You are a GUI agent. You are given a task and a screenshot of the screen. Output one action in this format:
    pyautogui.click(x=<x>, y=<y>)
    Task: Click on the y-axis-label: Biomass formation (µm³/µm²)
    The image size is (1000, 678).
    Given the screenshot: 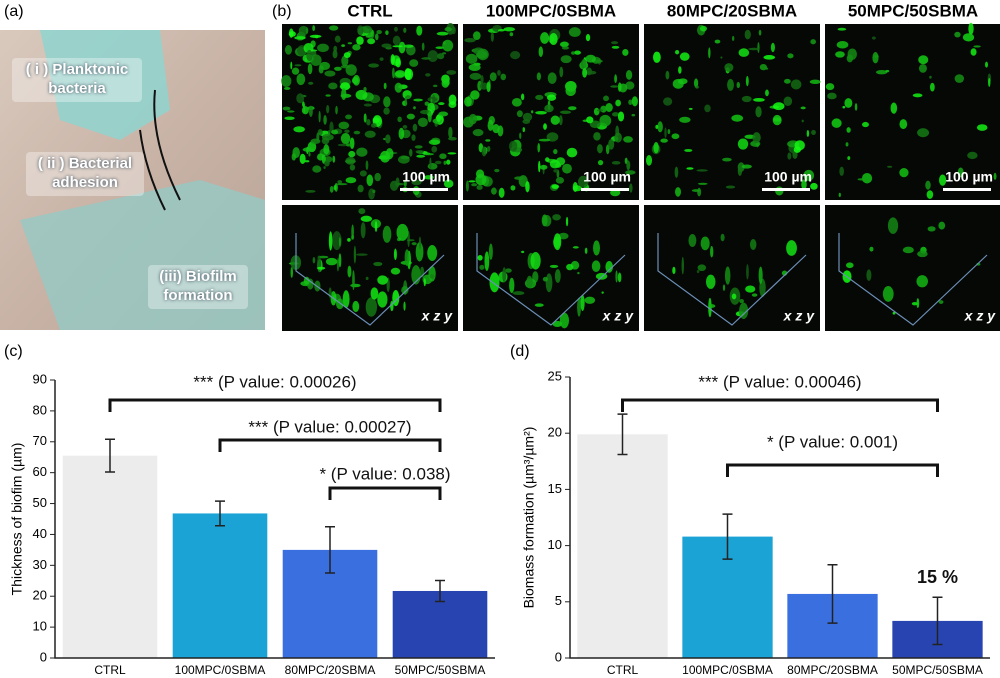 What is the action you would take?
    pyautogui.click(x=529, y=518)
    